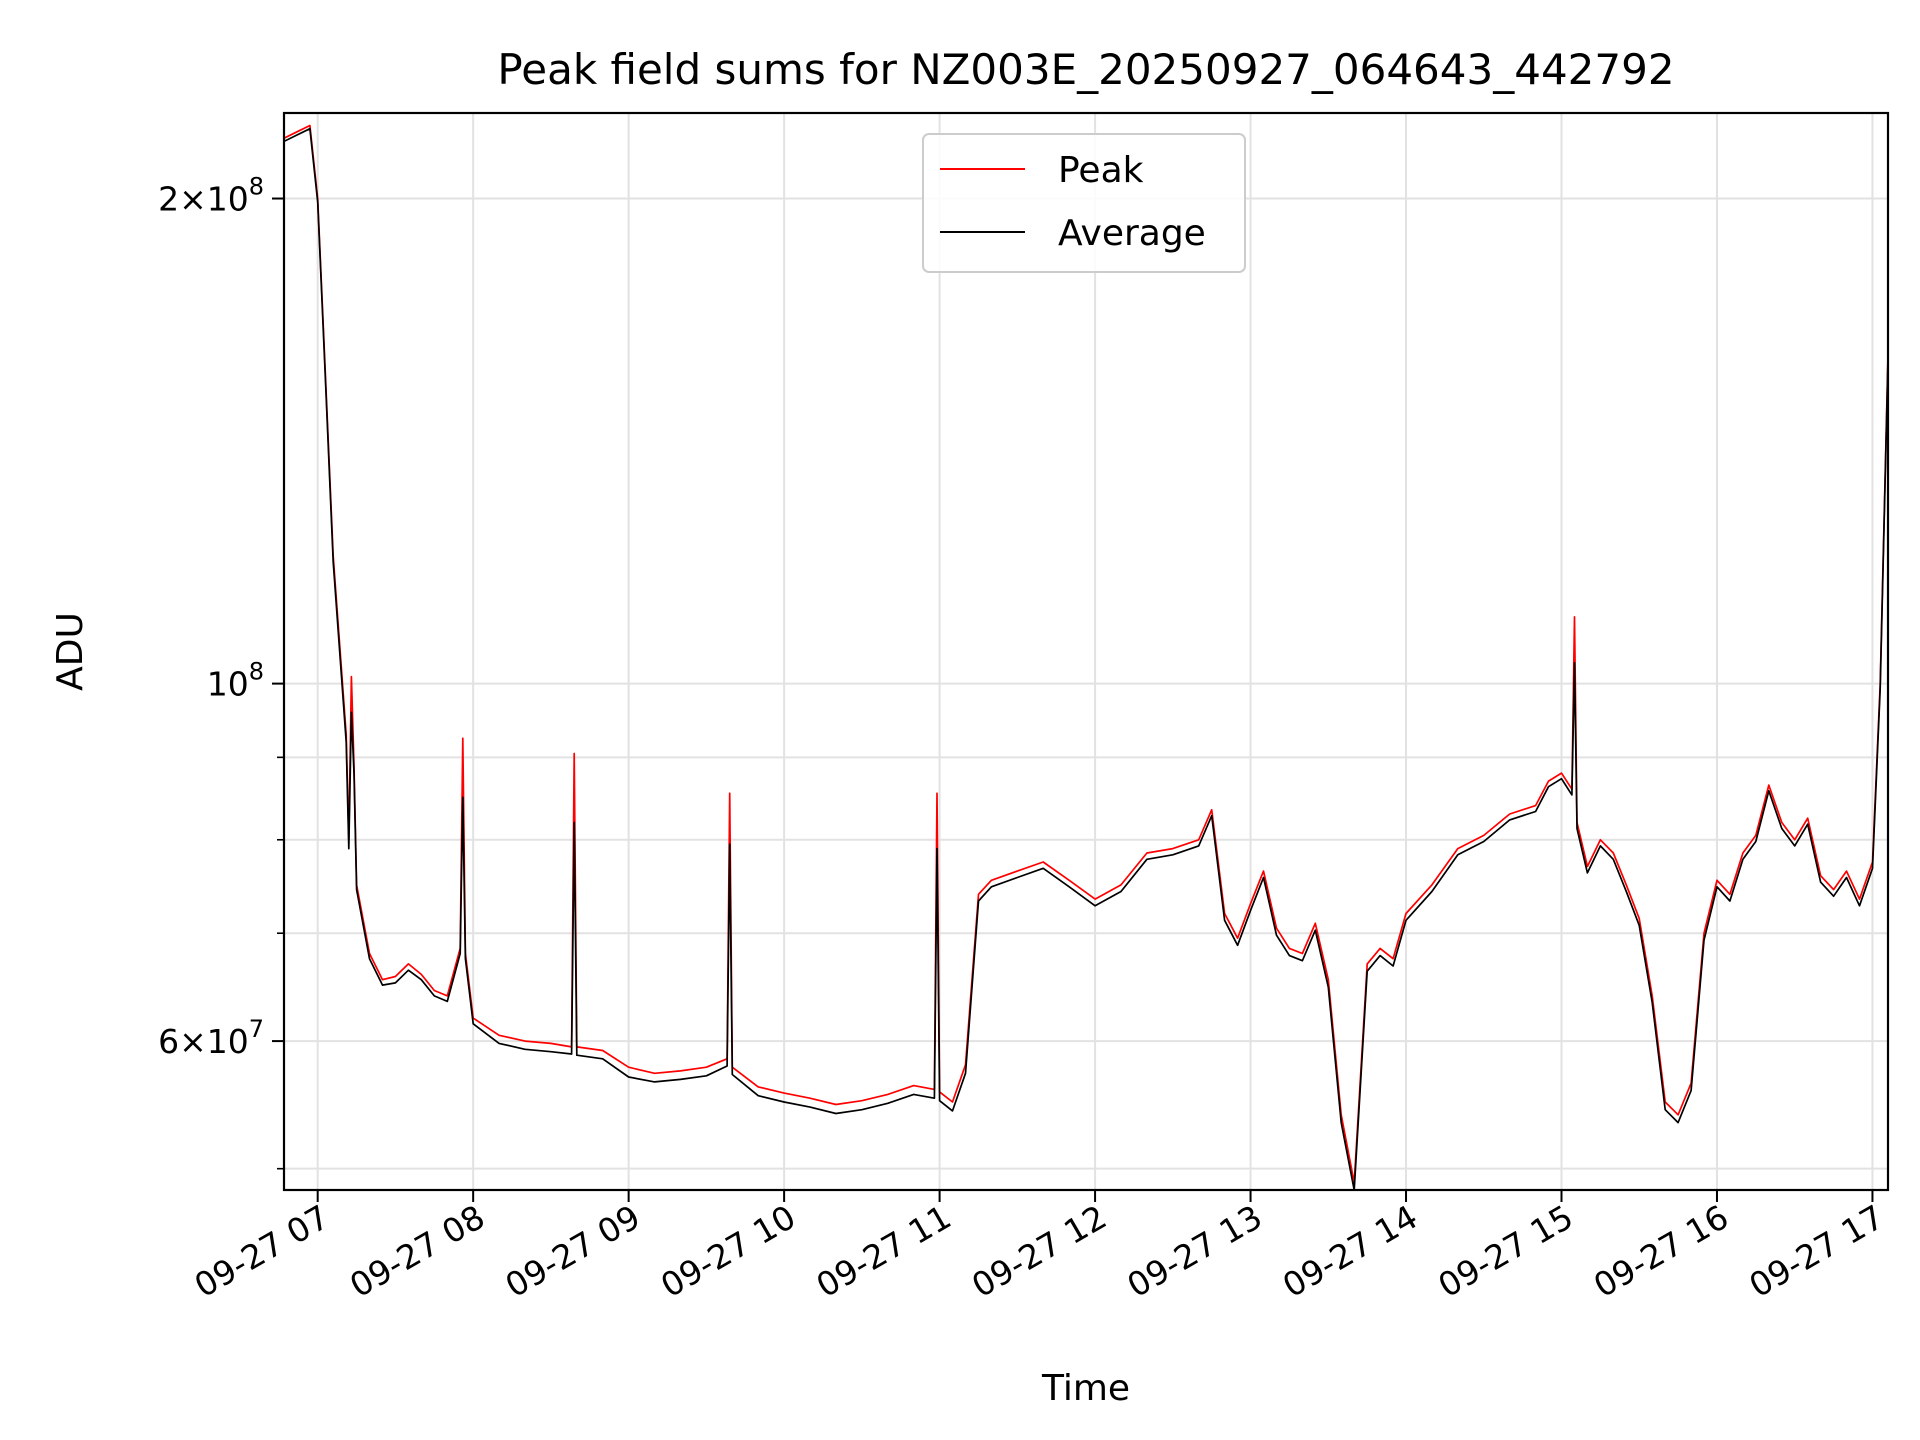 The image size is (1920, 1440). What do you see at coordinates (1084, 203) in the screenshot?
I see `legend: Peak Average` at bounding box center [1084, 203].